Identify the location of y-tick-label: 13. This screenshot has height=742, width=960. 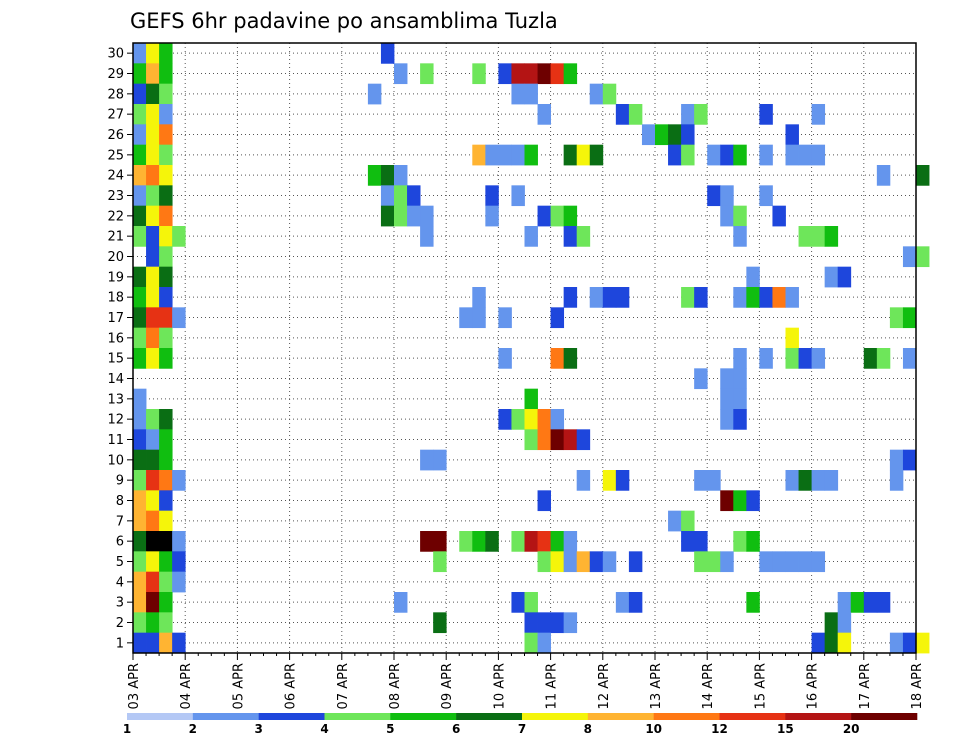
(115, 399).